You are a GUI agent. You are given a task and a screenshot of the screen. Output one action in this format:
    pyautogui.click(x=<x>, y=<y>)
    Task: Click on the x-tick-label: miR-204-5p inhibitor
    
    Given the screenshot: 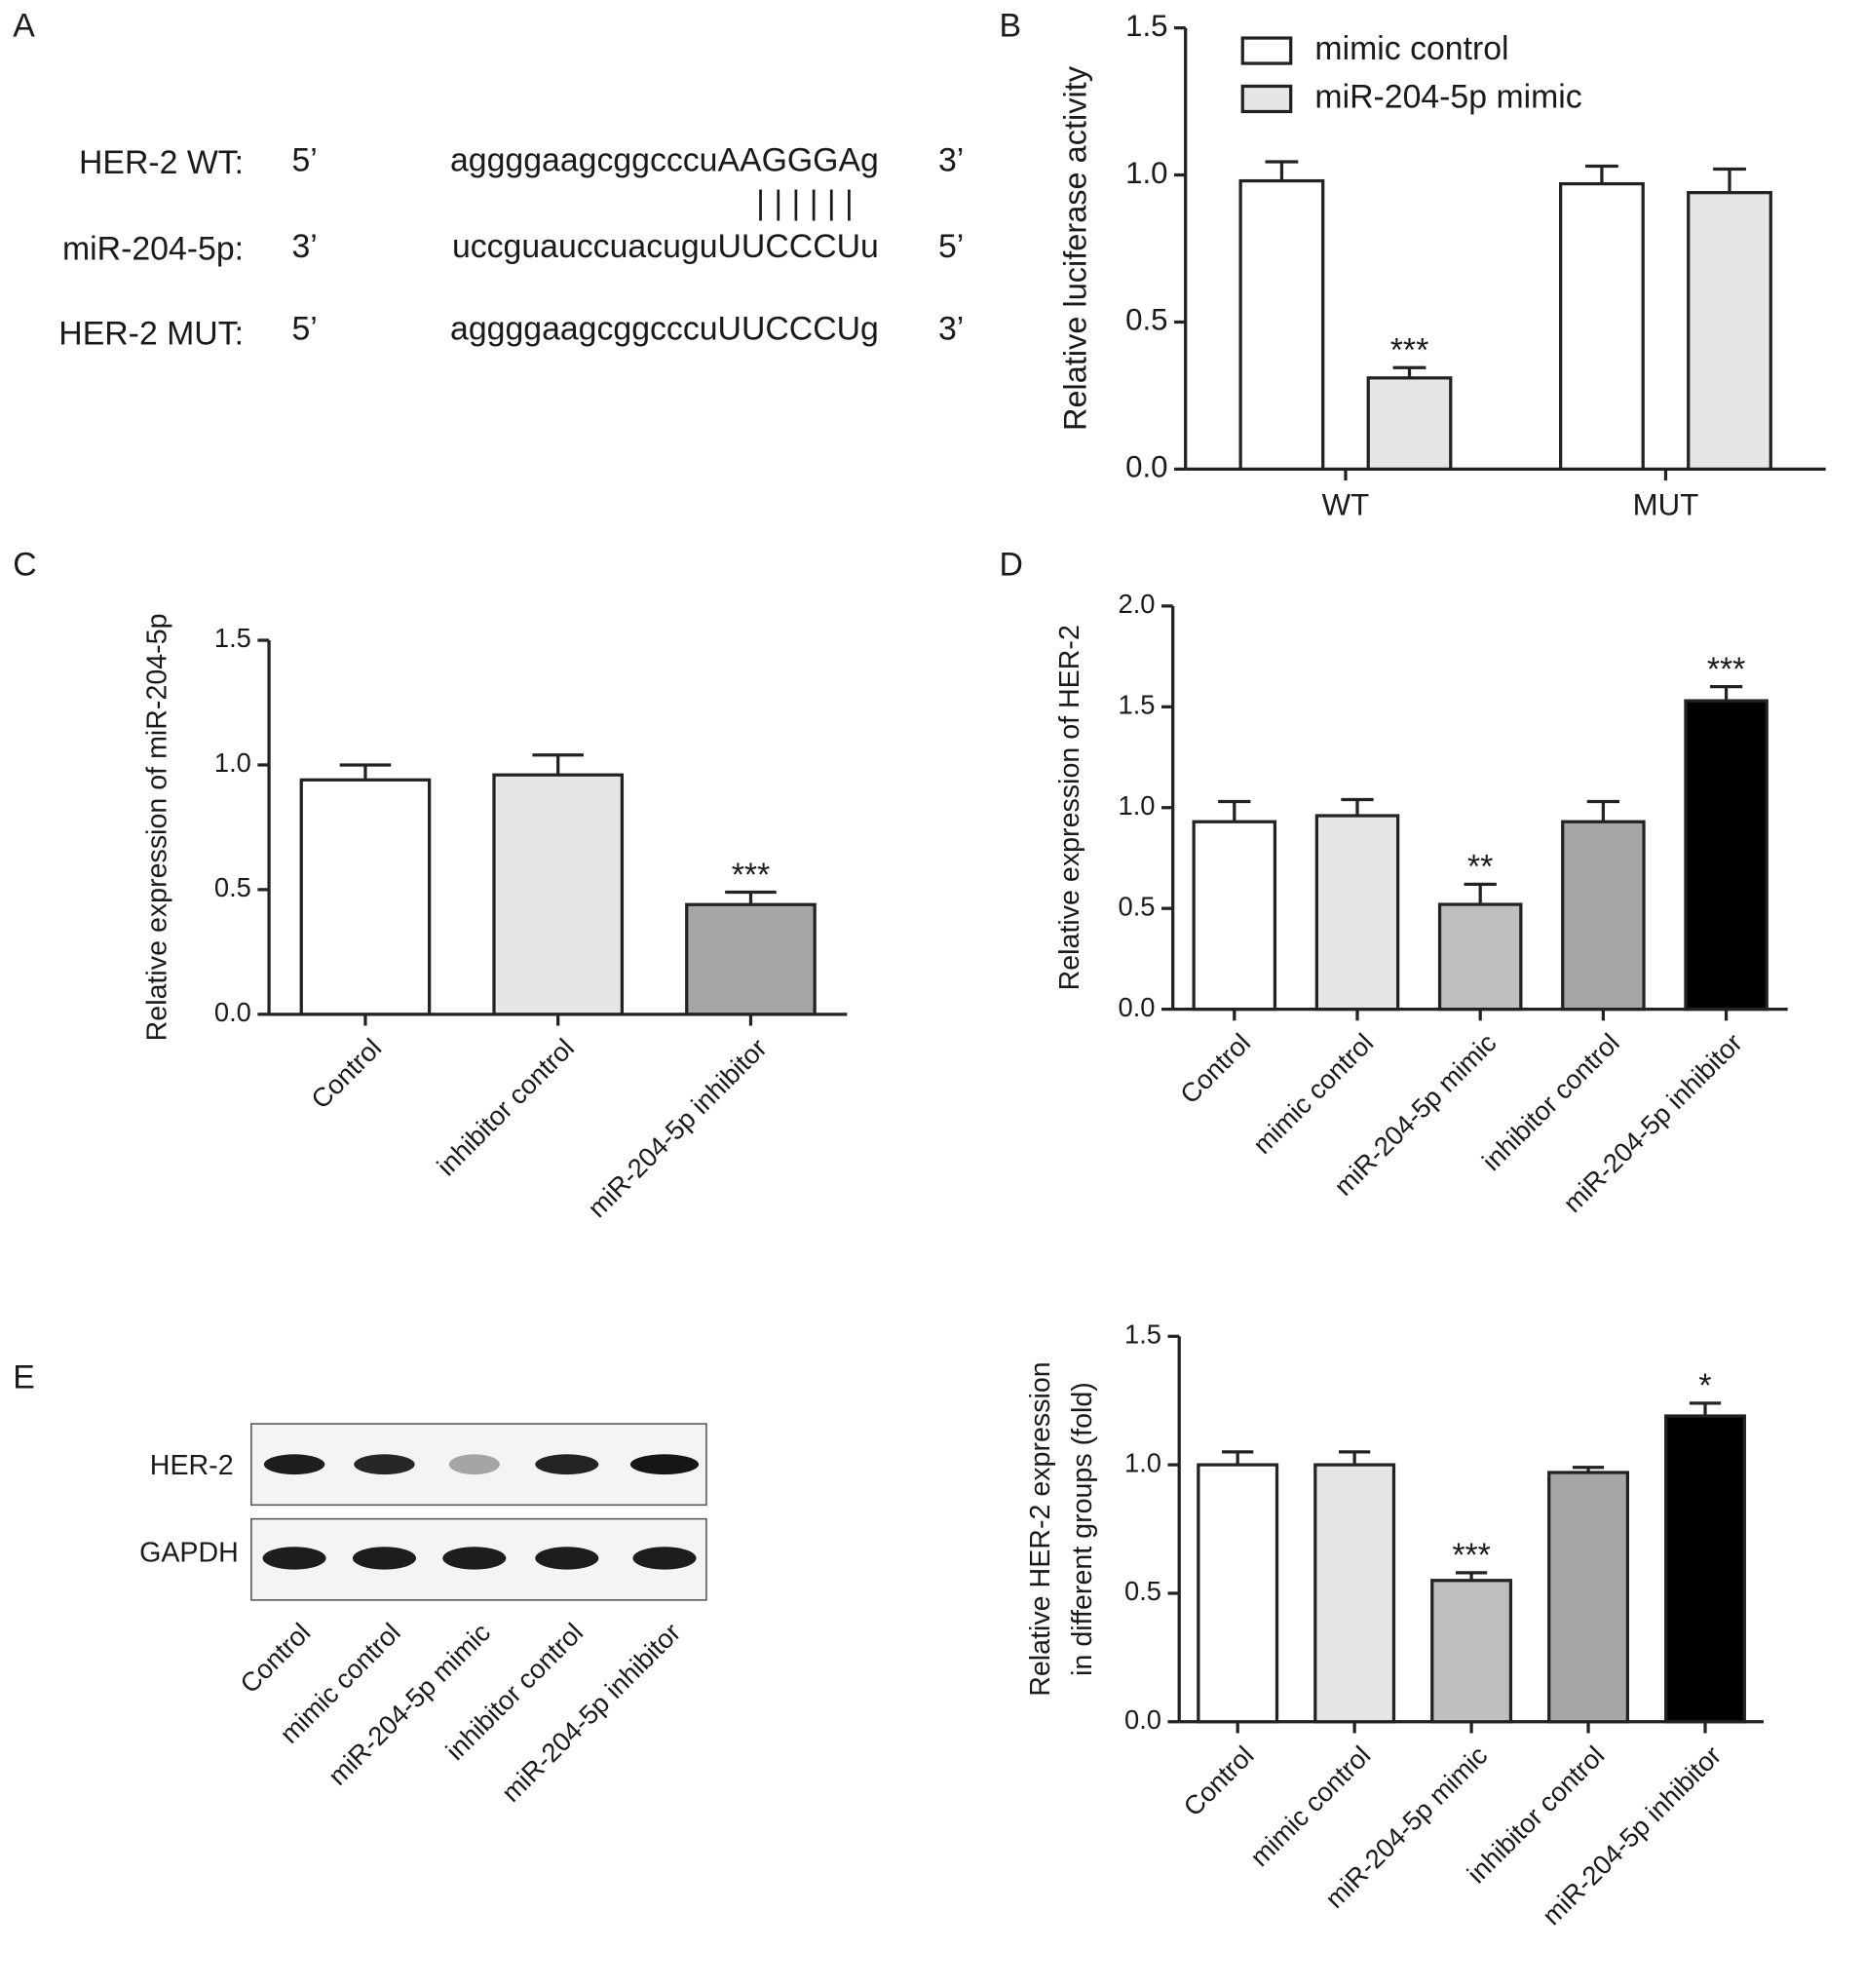 What is the action you would take?
    pyautogui.click(x=677, y=1127)
    